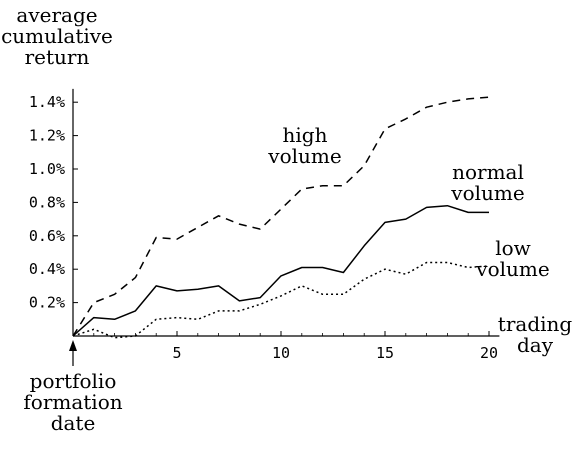  I want to click on y-axis-title: average cumulative return, so click(57, 36).